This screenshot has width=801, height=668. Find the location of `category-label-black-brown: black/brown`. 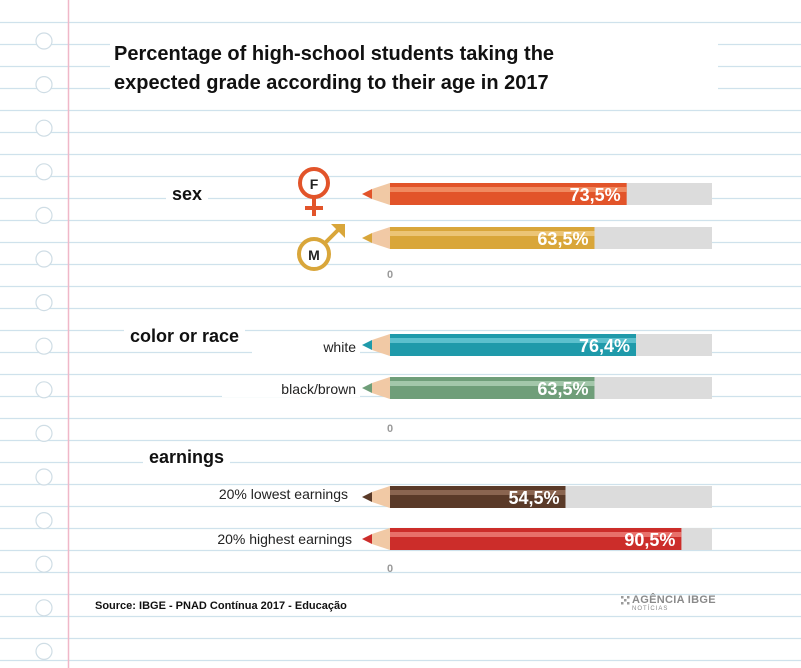

category-label-black-brown: black/brown is located at coordinates (291, 389).